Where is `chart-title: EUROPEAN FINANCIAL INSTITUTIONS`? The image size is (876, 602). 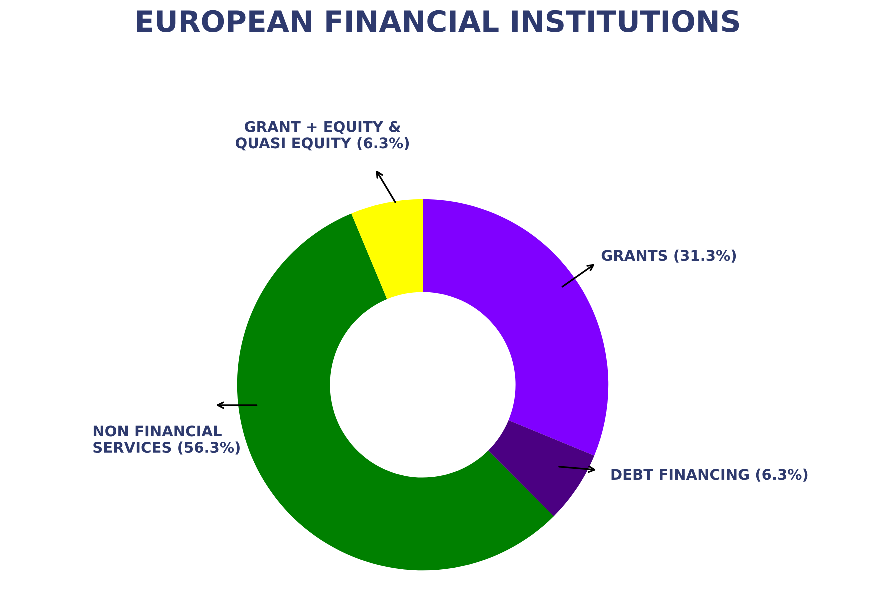
chart-title: EUROPEAN FINANCIAL INSTITUTIONS is located at coordinates (438, 21).